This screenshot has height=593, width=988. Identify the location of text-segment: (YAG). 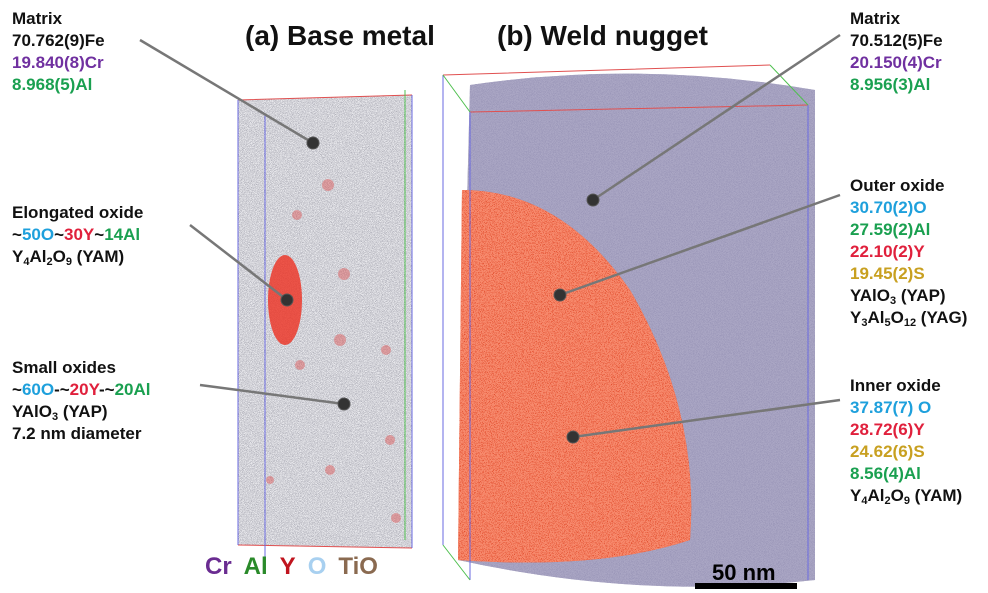
(942, 317).